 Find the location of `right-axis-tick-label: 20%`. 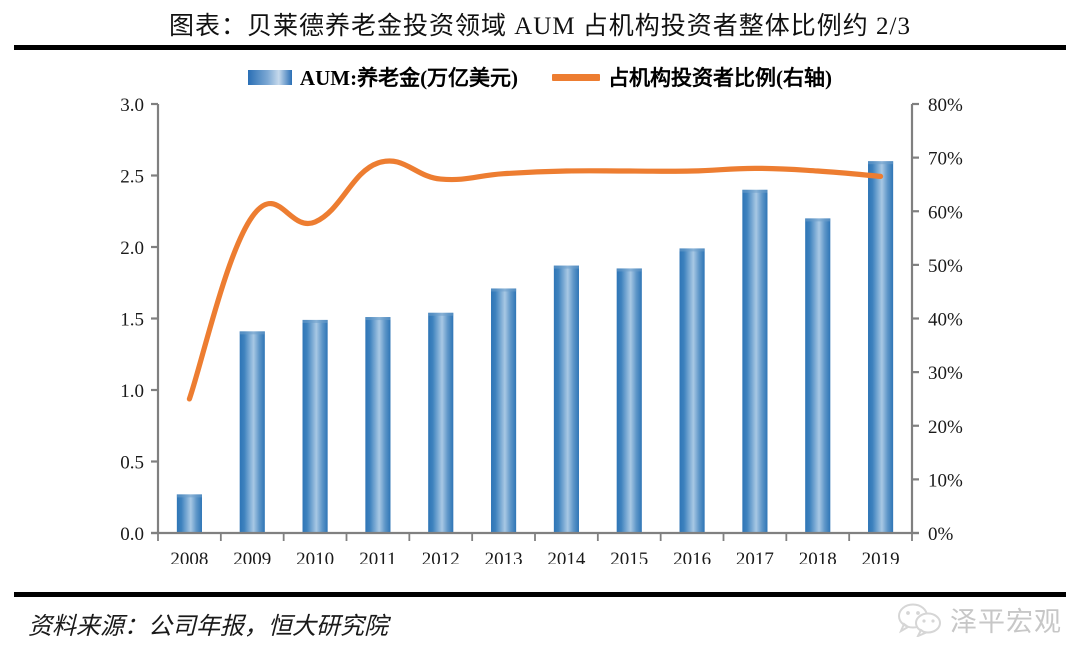

right-axis-tick-label: 20% is located at coordinates (945, 427).